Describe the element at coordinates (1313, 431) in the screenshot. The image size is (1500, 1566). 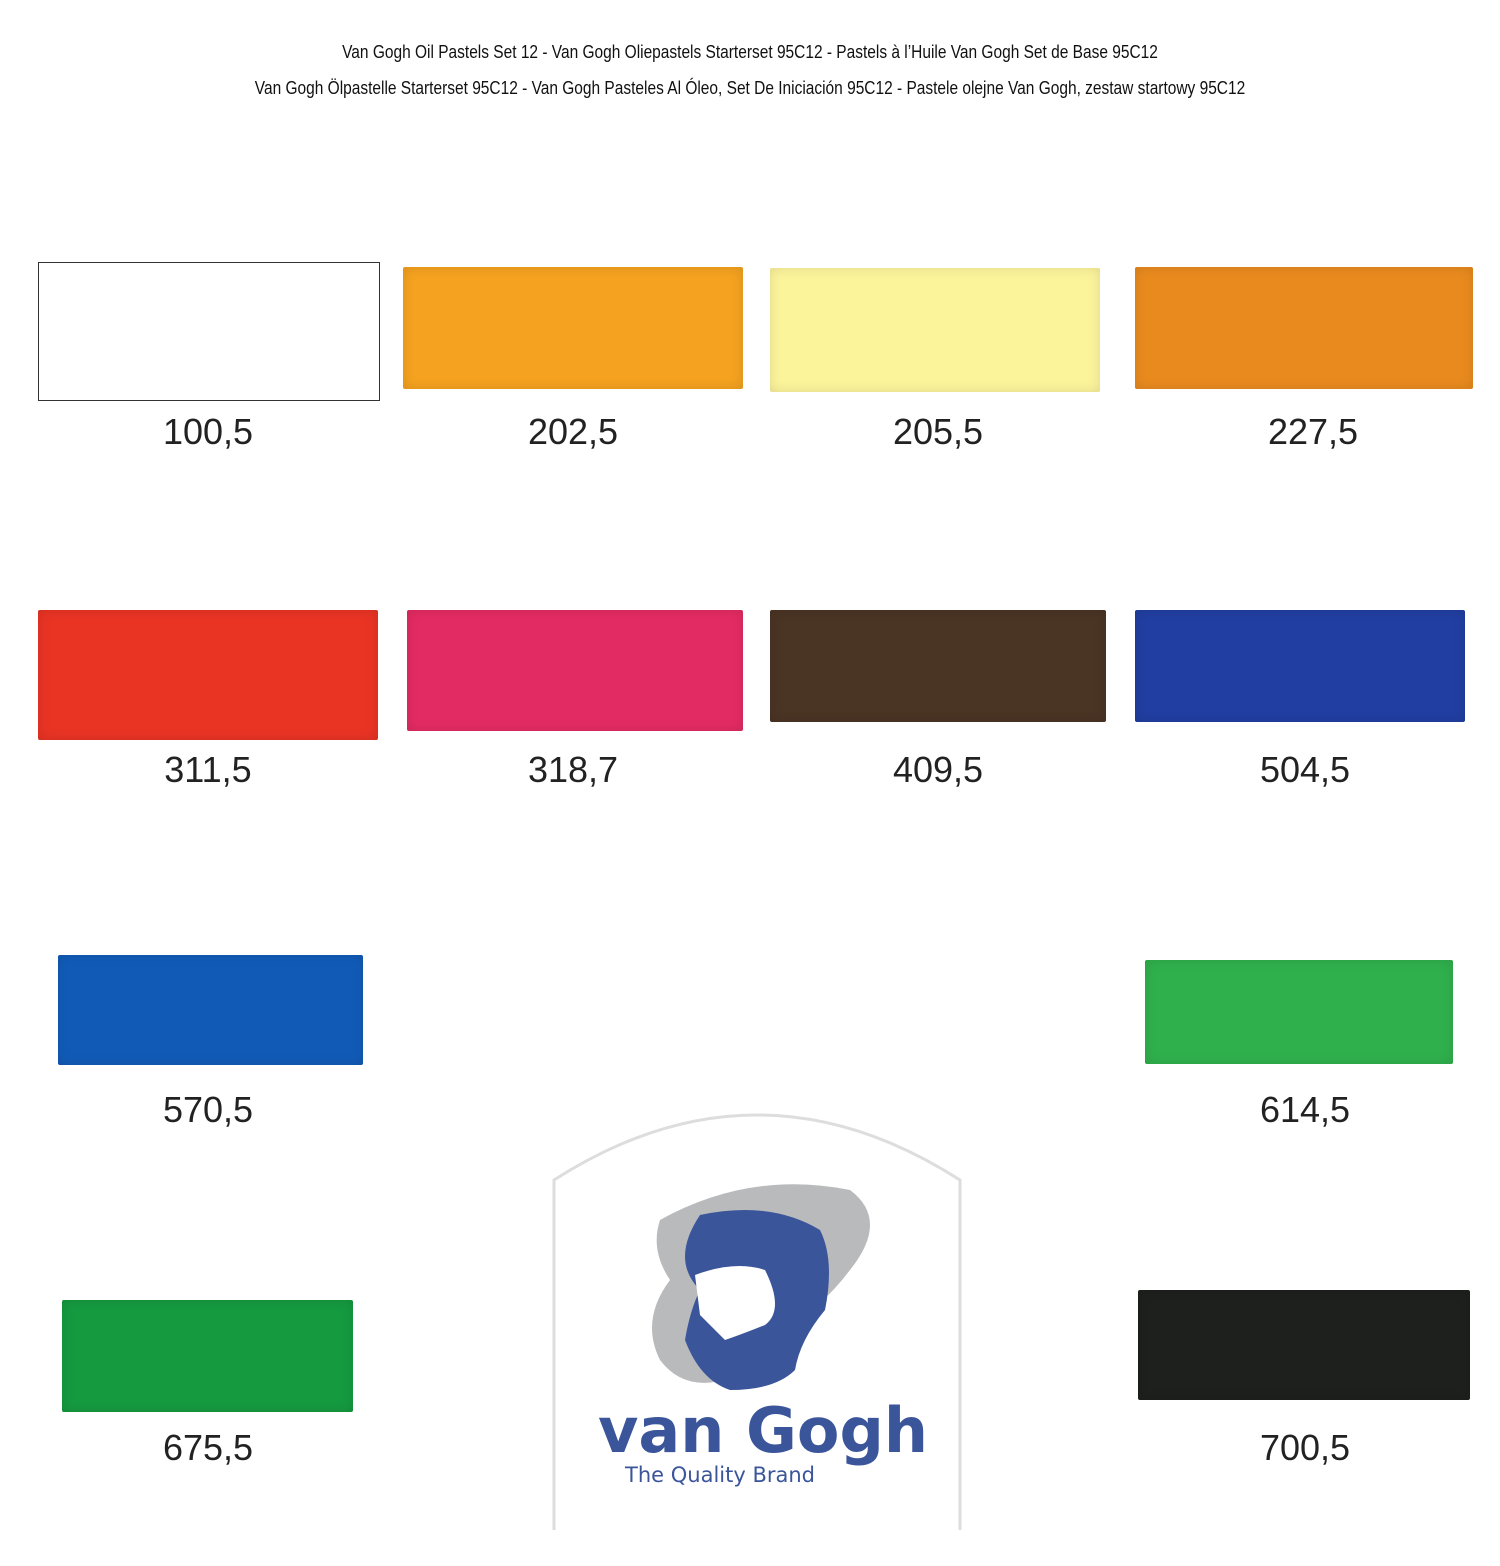
I see `color-code-label: 227,5` at that location.